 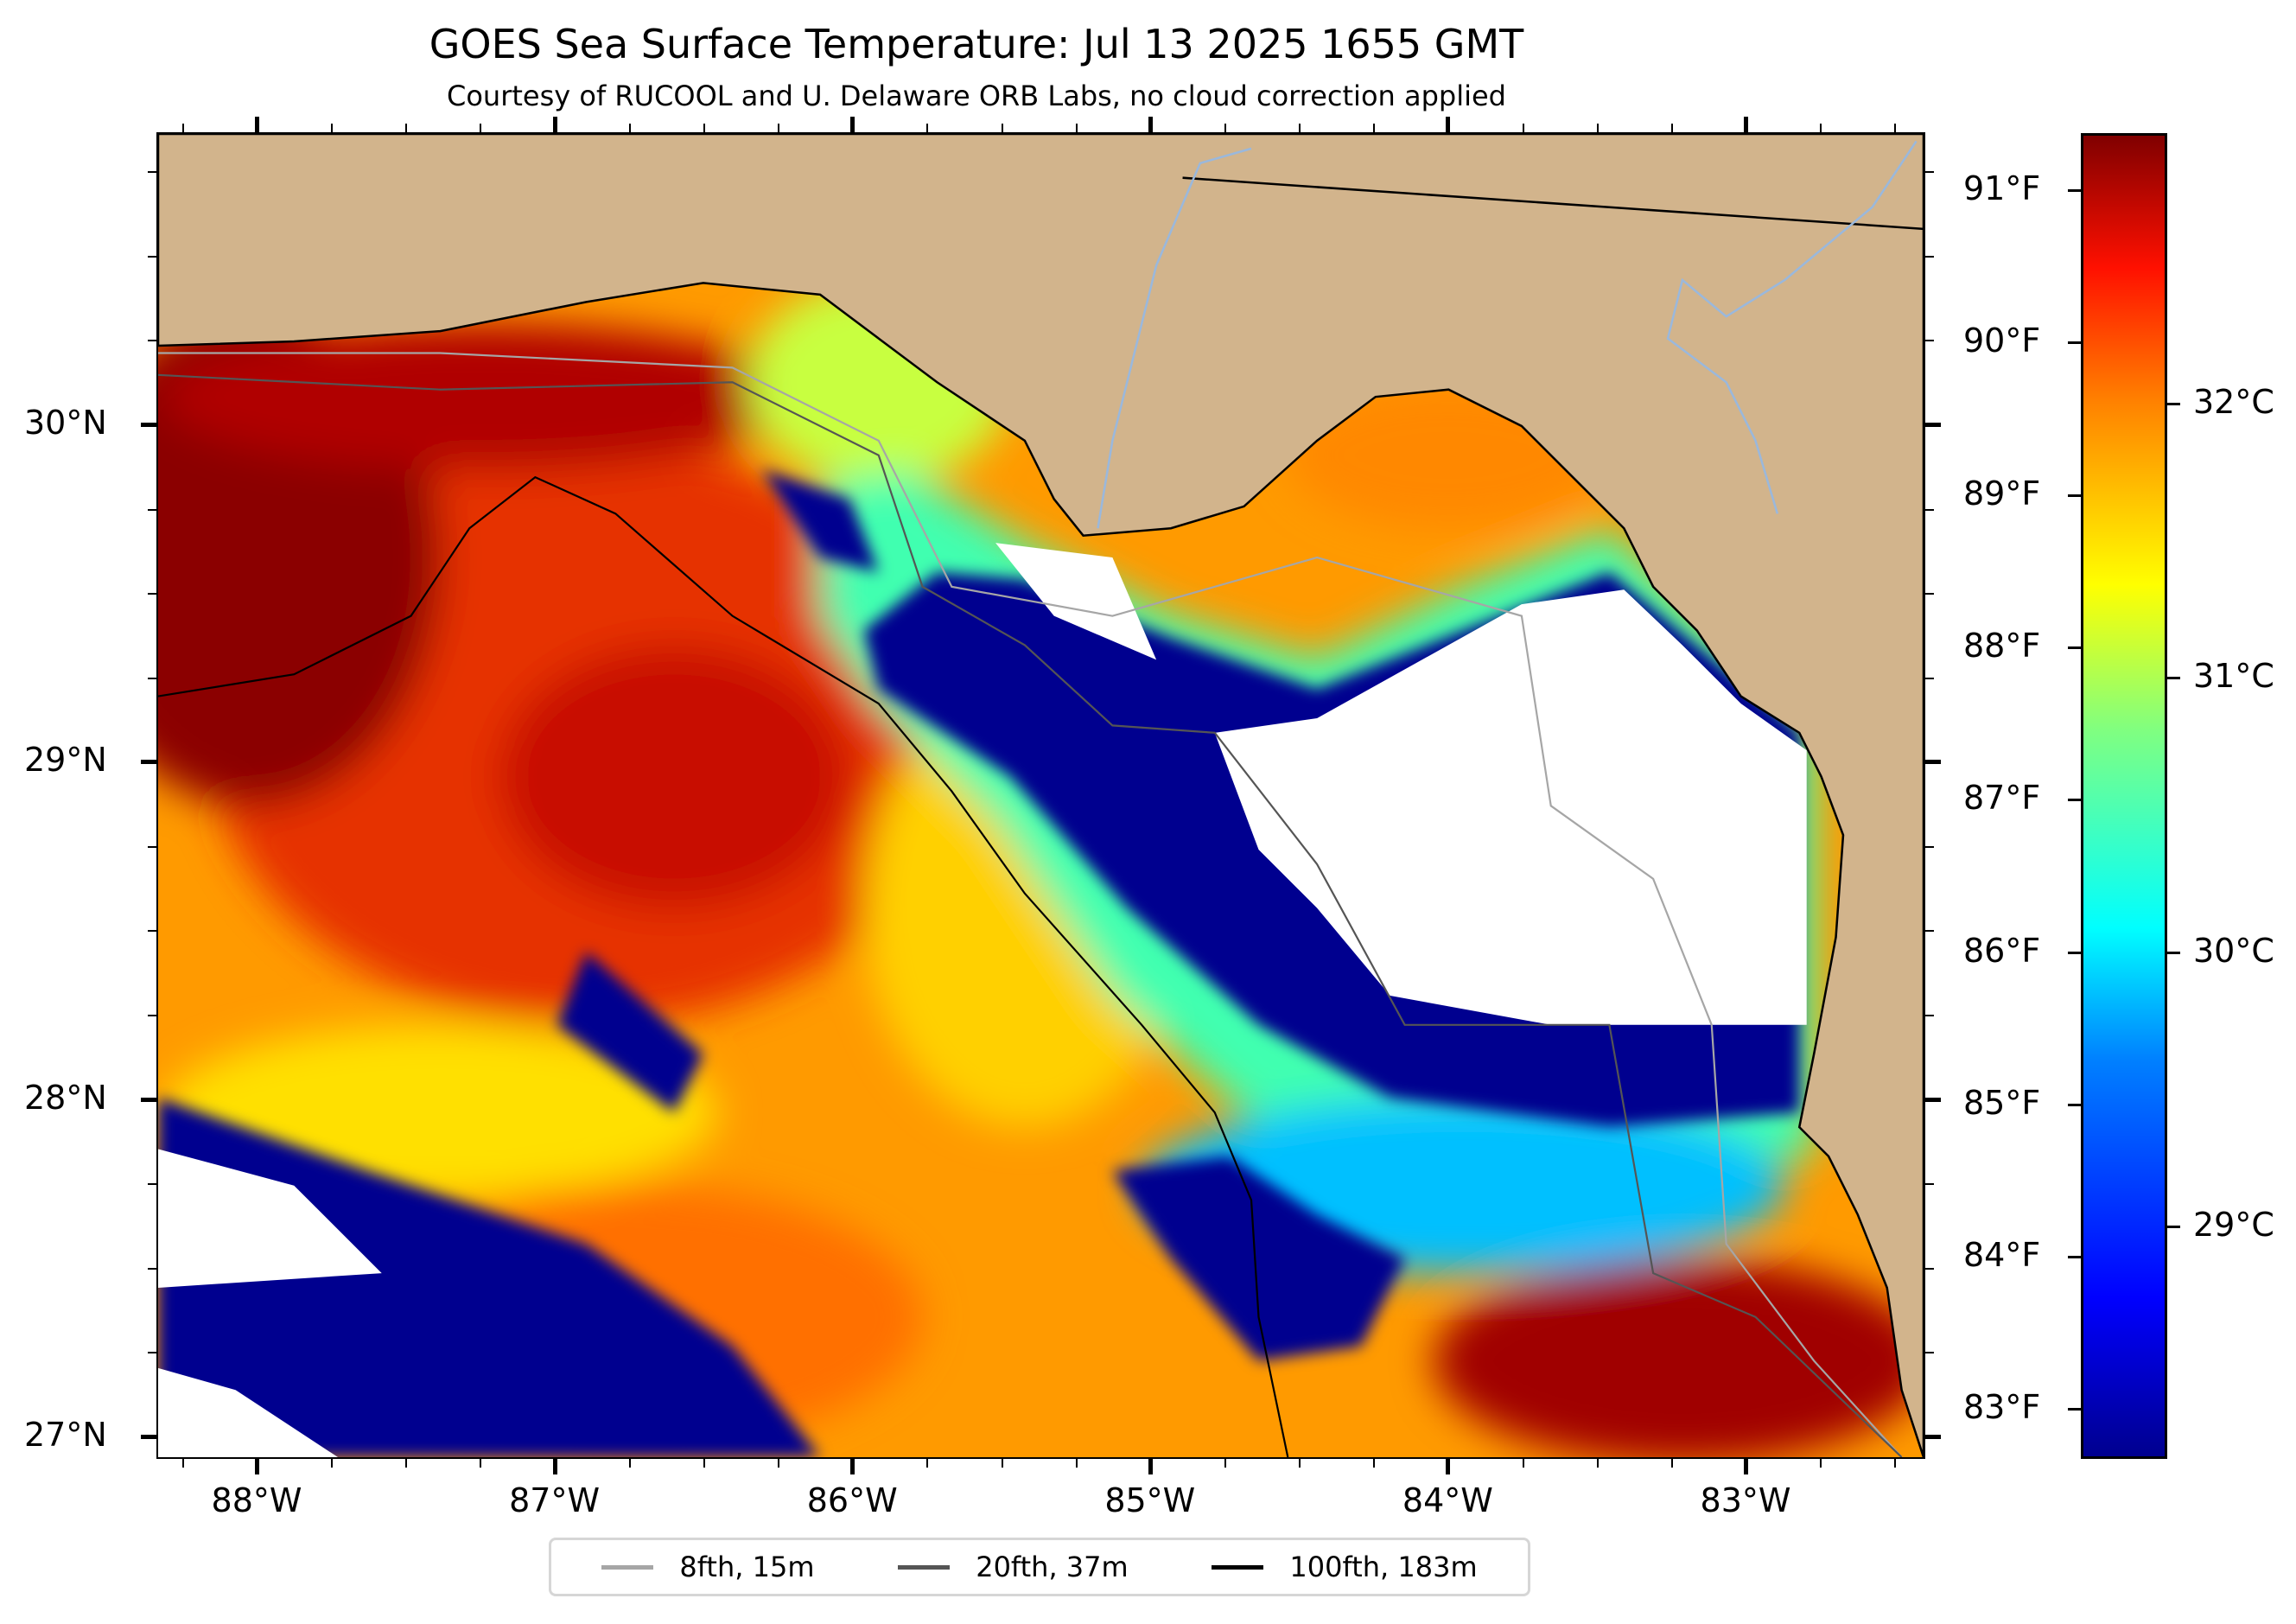 What do you see at coordinates (65, 423) in the screenshot?
I see `y-tick-label: 30°N` at bounding box center [65, 423].